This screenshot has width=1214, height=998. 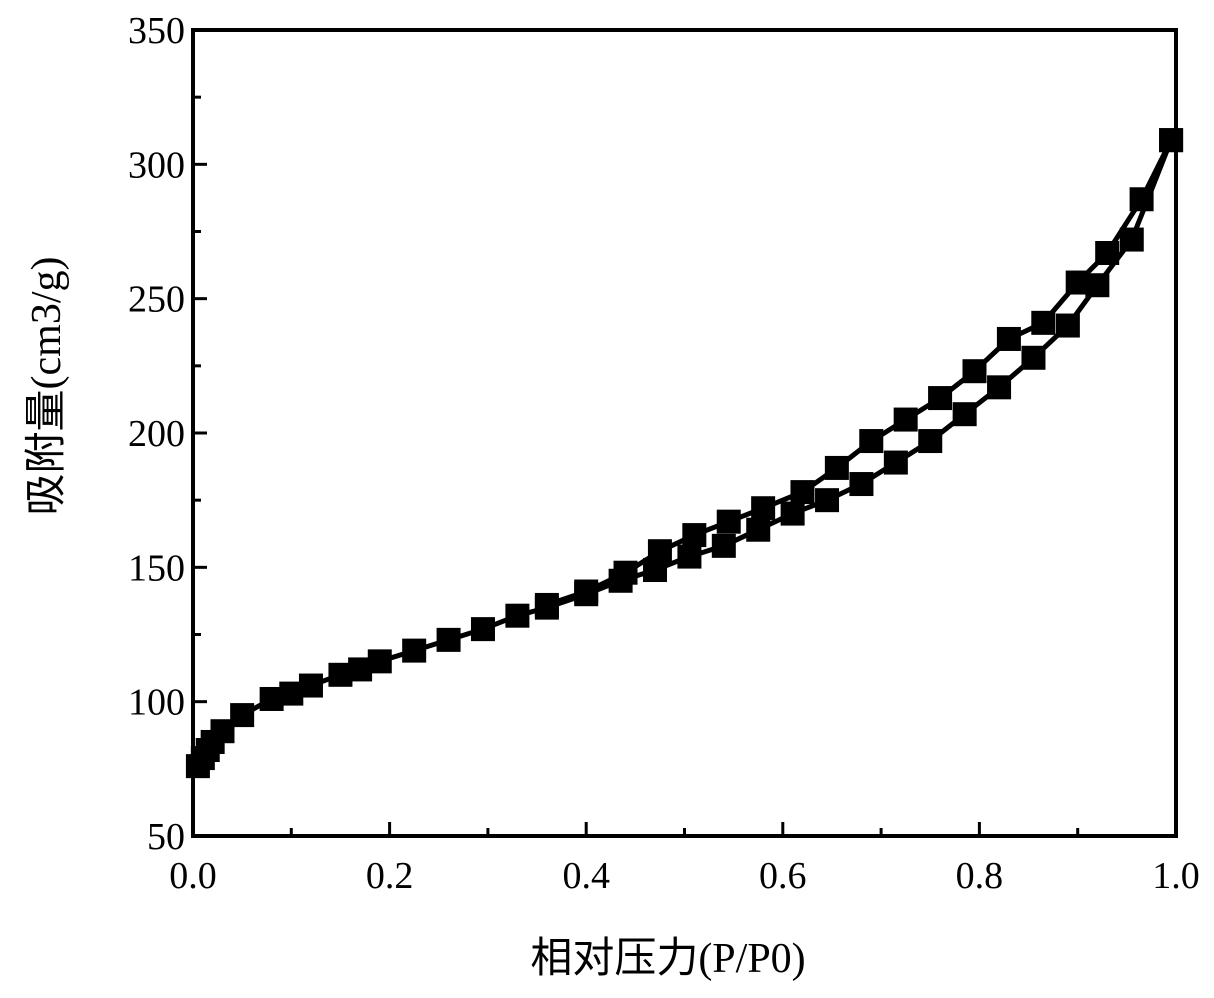 I want to click on y-axis-label: 吸附量(cm3/g), so click(x=47, y=386).